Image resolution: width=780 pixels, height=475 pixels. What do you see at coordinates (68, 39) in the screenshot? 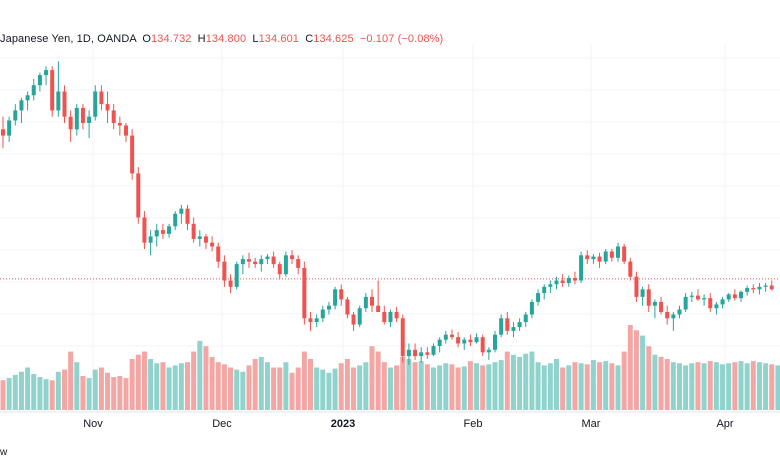
I see `symbol-label: Japanese Yen, 1D, OANDA` at bounding box center [68, 39].